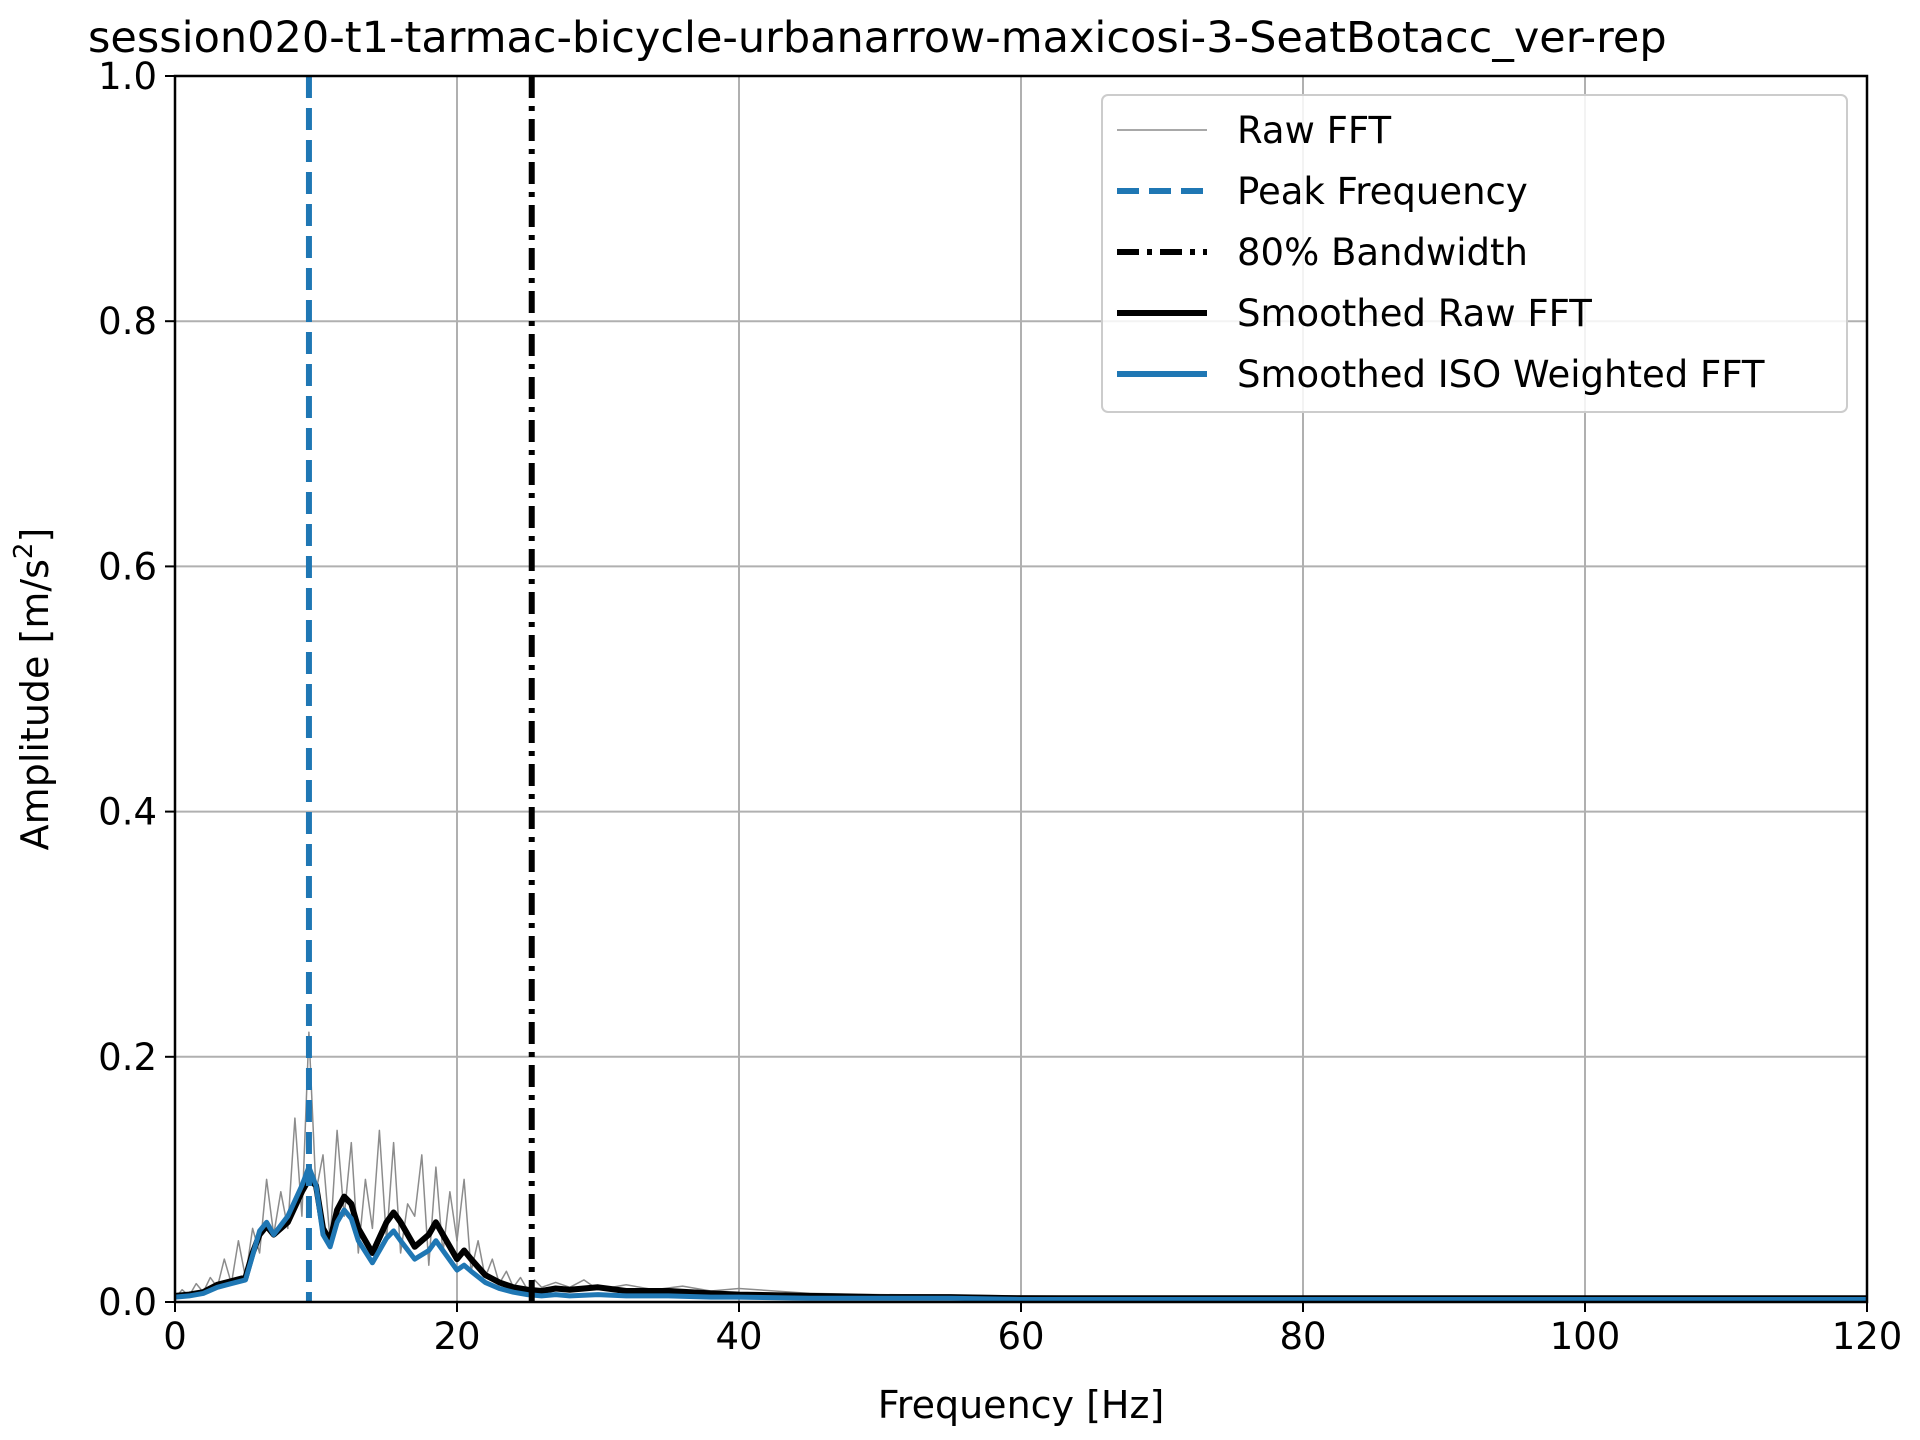  I want to click on legend-label: 80% Bandwidth, so click(1382, 252).